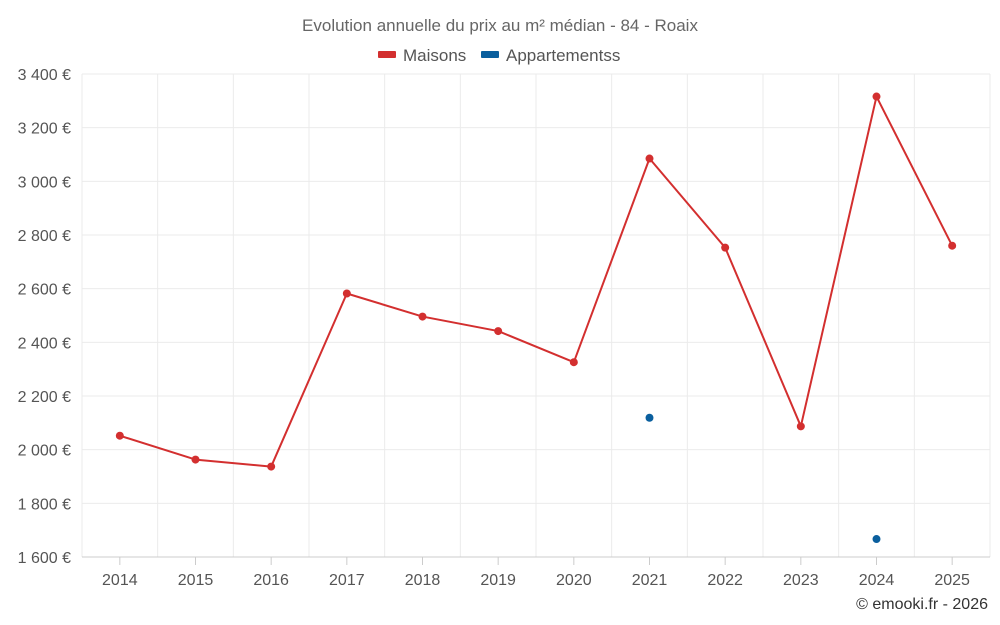 This screenshot has height=625, width=1000. I want to click on legend-item-maisons: Maisons, so click(422, 55).